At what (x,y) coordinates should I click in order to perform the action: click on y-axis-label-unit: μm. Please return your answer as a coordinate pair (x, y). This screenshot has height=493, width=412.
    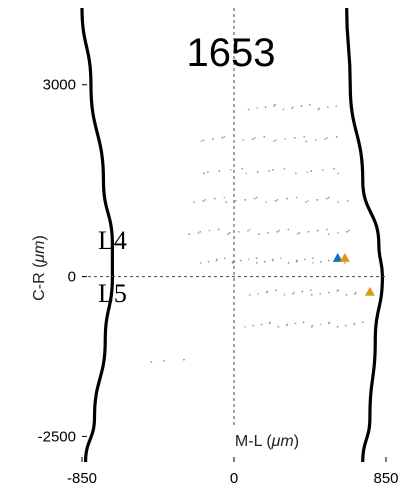
    Looking at the image, I should click on (39, 252).